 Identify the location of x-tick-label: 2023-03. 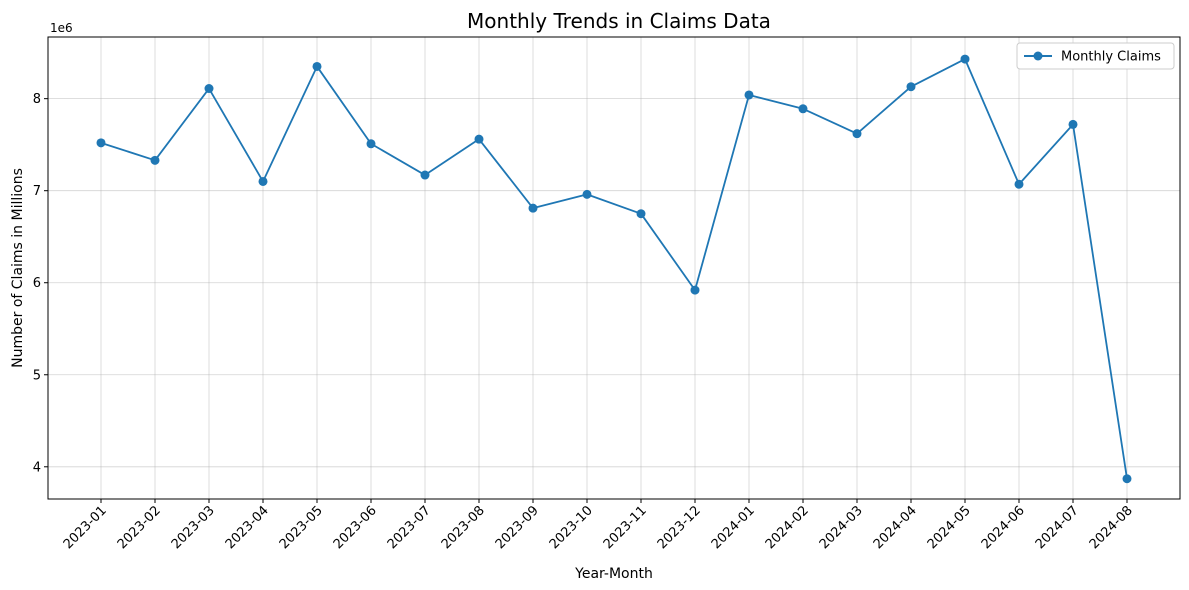
(193, 527).